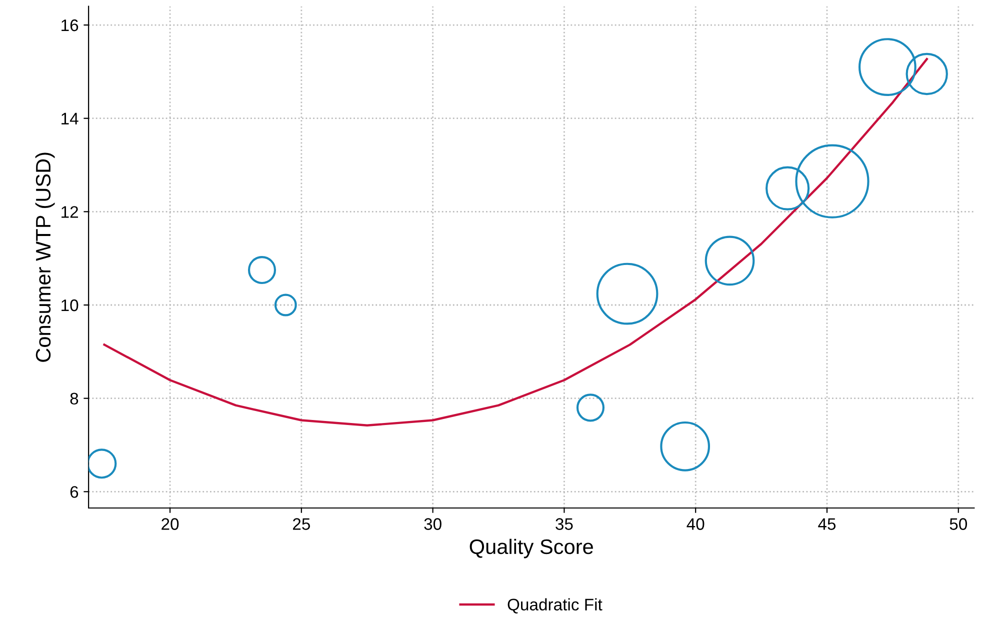 The height and width of the screenshot is (635, 984). I want to click on x-tick-label: 40, so click(695, 524).